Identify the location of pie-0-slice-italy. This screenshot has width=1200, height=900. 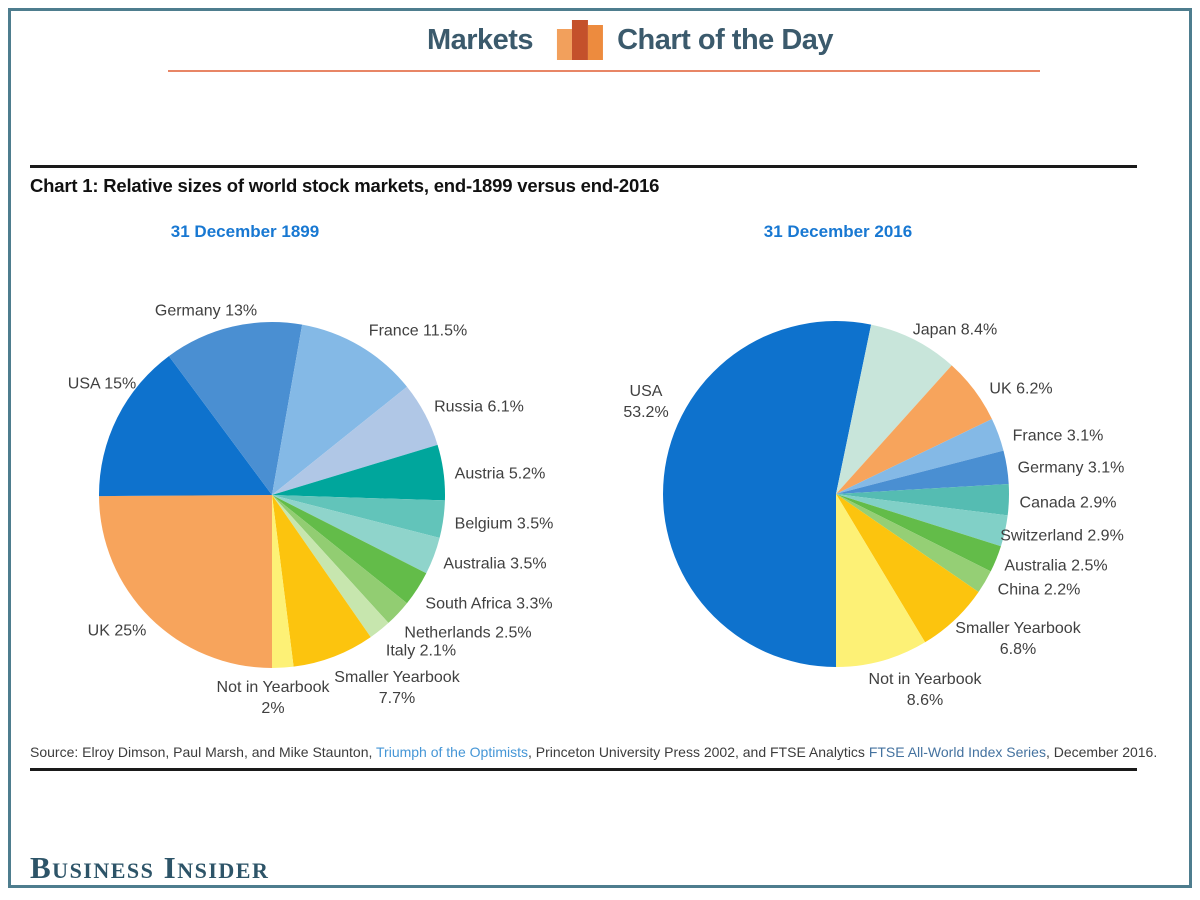
(330, 566).